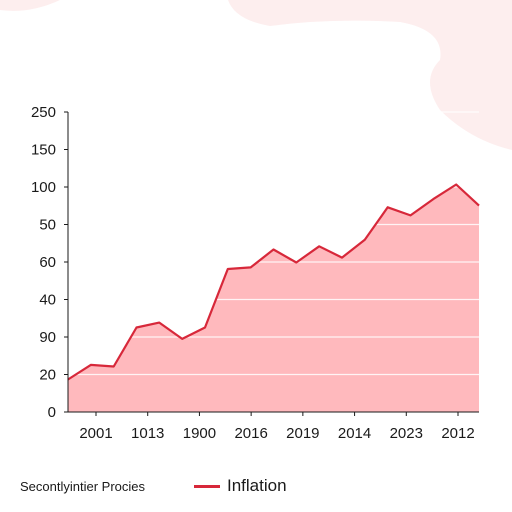  What do you see at coordinates (43, 187) in the screenshot?
I see `y-tick-label-6: 100` at bounding box center [43, 187].